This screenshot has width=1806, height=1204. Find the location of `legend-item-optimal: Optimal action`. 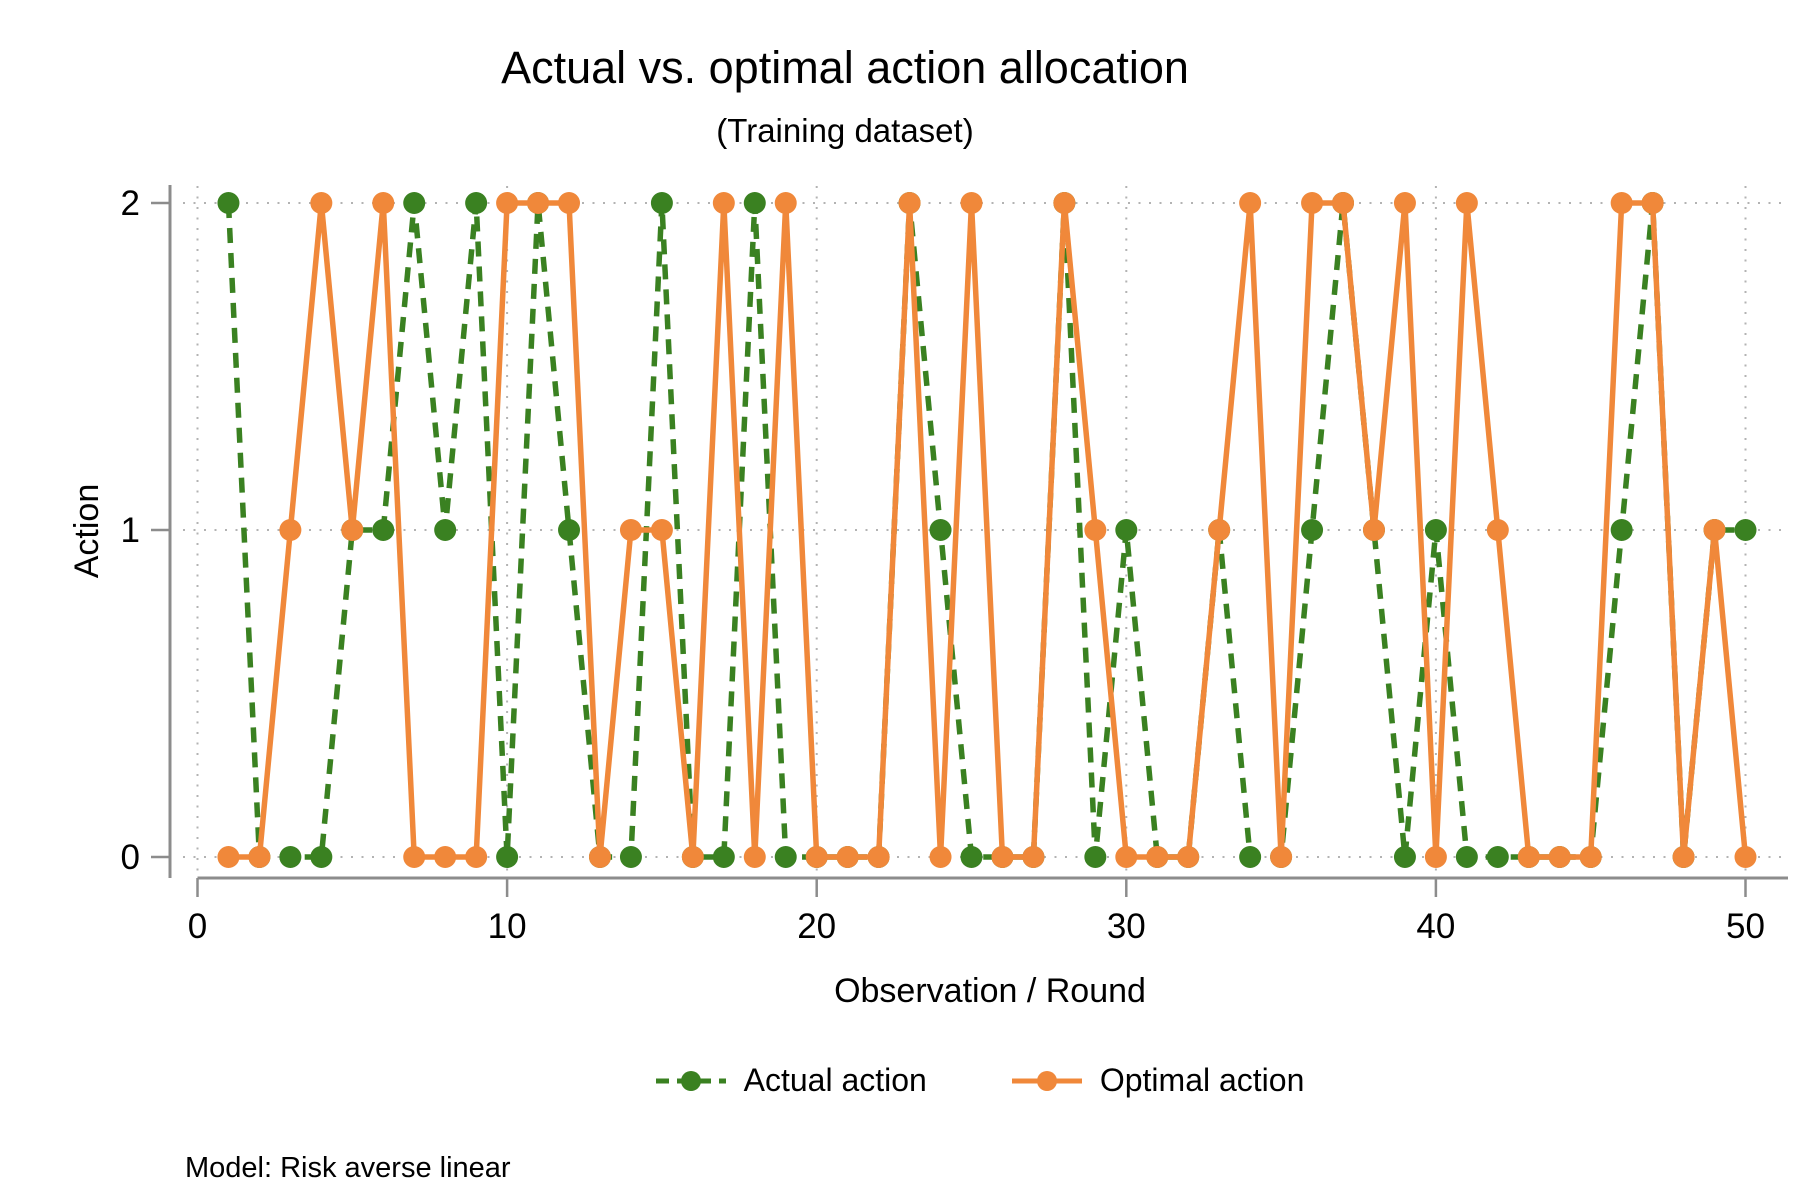

legend-item-optimal: Optimal action is located at coordinates (1158, 1080).